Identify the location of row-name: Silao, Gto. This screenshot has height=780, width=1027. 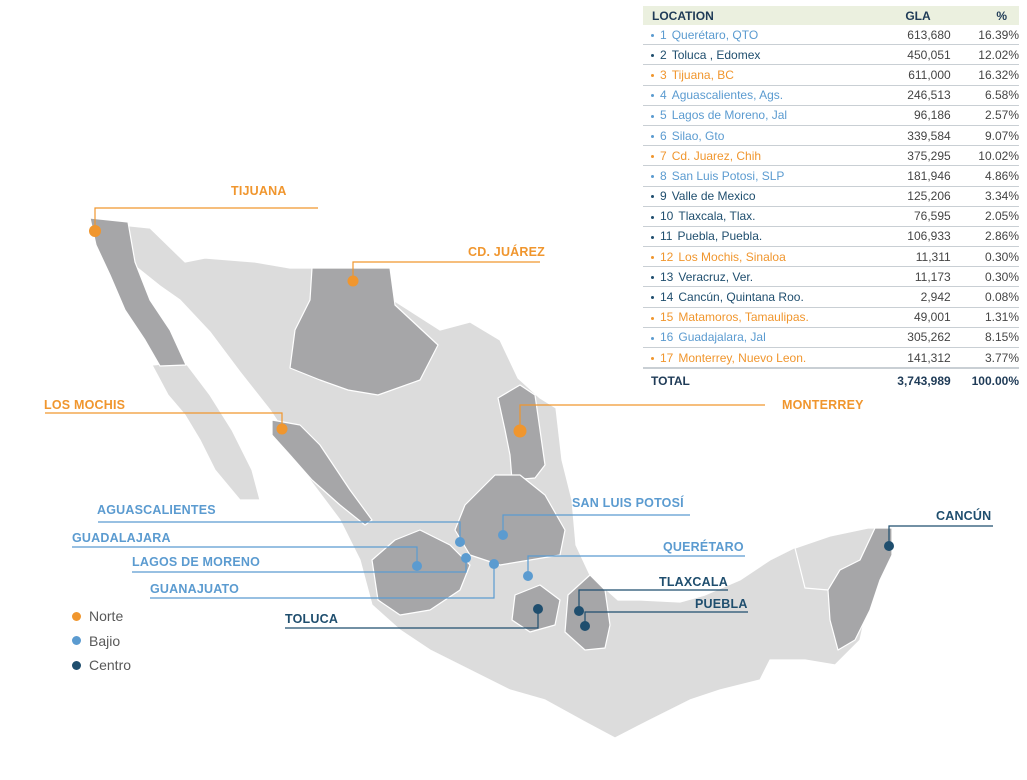
(698, 135).